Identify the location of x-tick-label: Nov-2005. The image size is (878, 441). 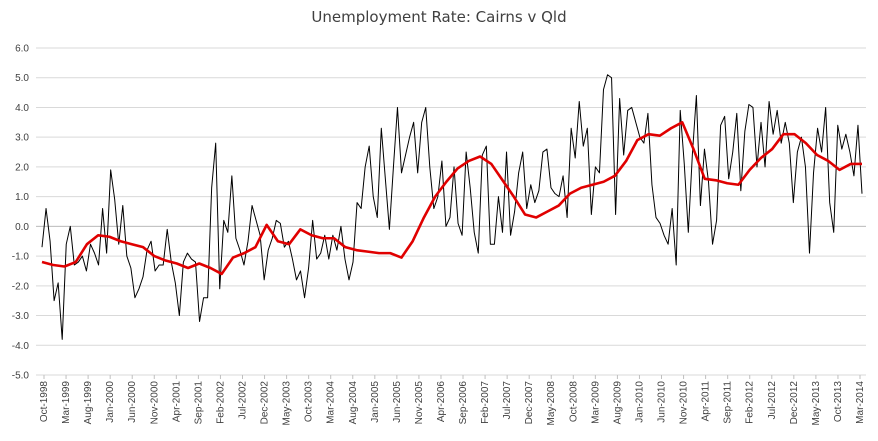
(419, 403).